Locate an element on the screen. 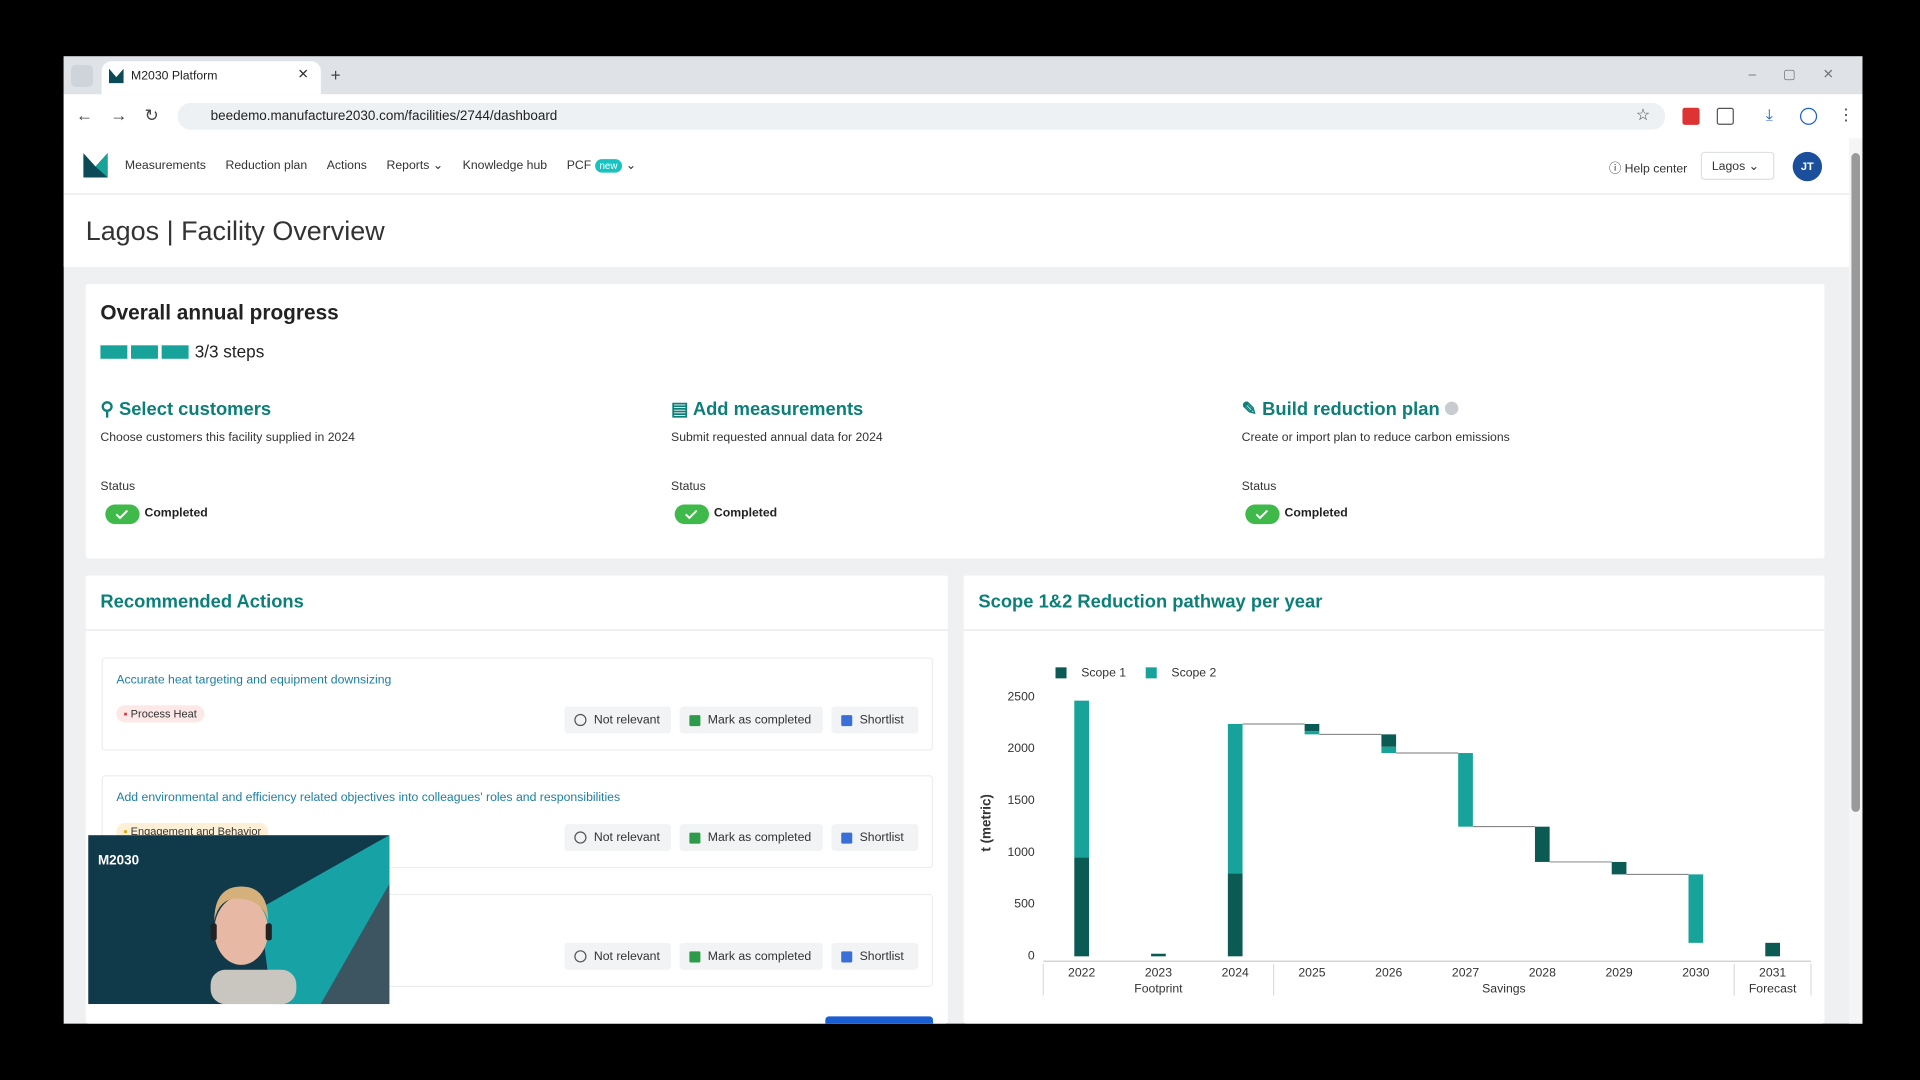 Image resolution: width=1920 pixels, height=1080 pixels. tab-menu is located at coordinates (82, 75).